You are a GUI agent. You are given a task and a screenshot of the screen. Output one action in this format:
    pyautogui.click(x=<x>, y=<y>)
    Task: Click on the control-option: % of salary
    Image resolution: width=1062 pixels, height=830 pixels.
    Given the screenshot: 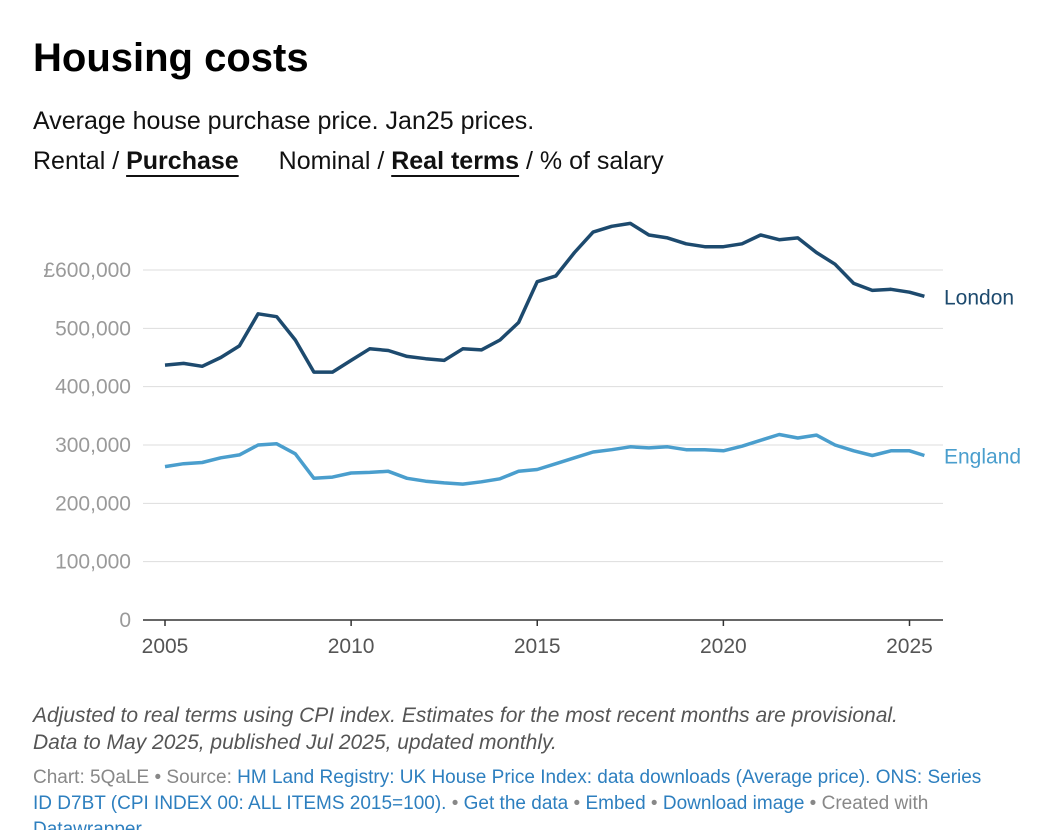 What is the action you would take?
    pyautogui.click(x=591, y=161)
    